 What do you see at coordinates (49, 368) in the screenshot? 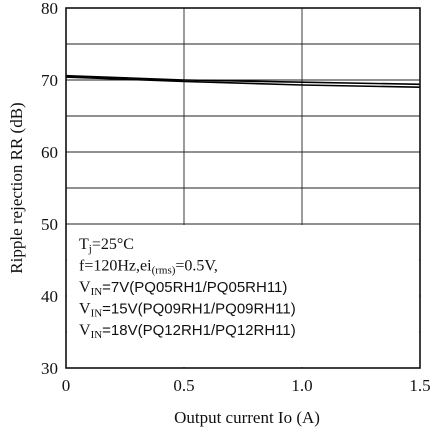
I see `y-tick-label: 30` at bounding box center [49, 368].